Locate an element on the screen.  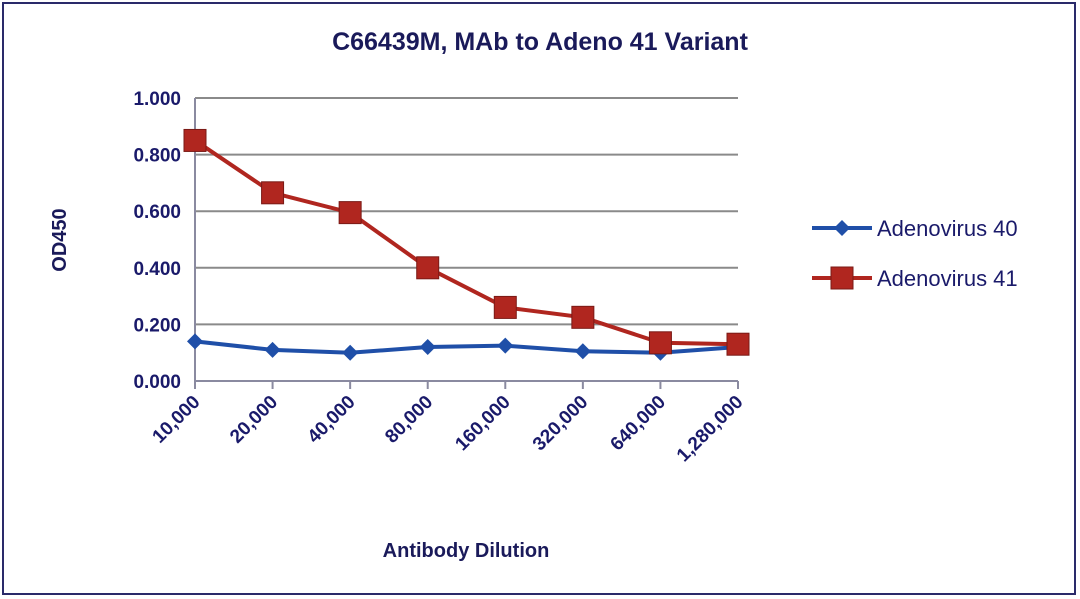
x-tick-label: 640,000 is located at coordinates (638, 423).